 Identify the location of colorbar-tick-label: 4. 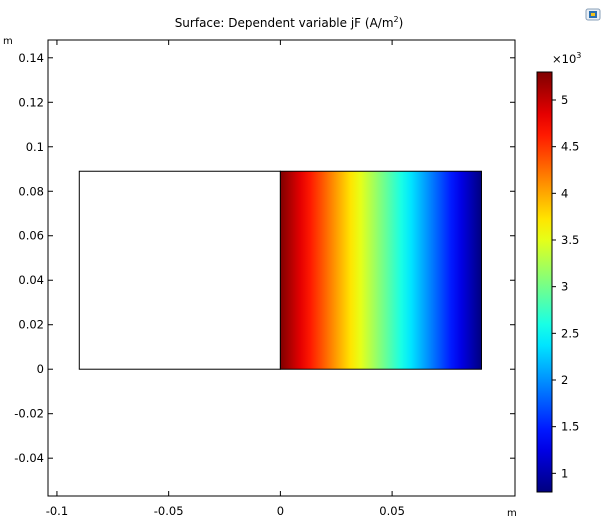
(564, 193).